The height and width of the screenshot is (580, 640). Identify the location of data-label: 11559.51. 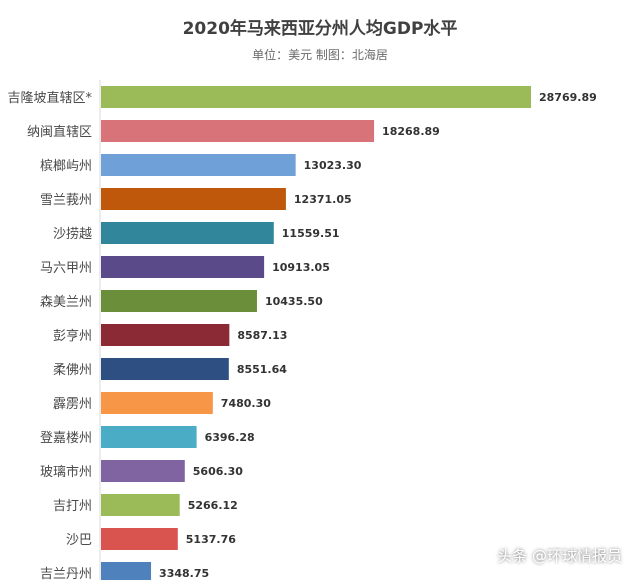
(311, 233).